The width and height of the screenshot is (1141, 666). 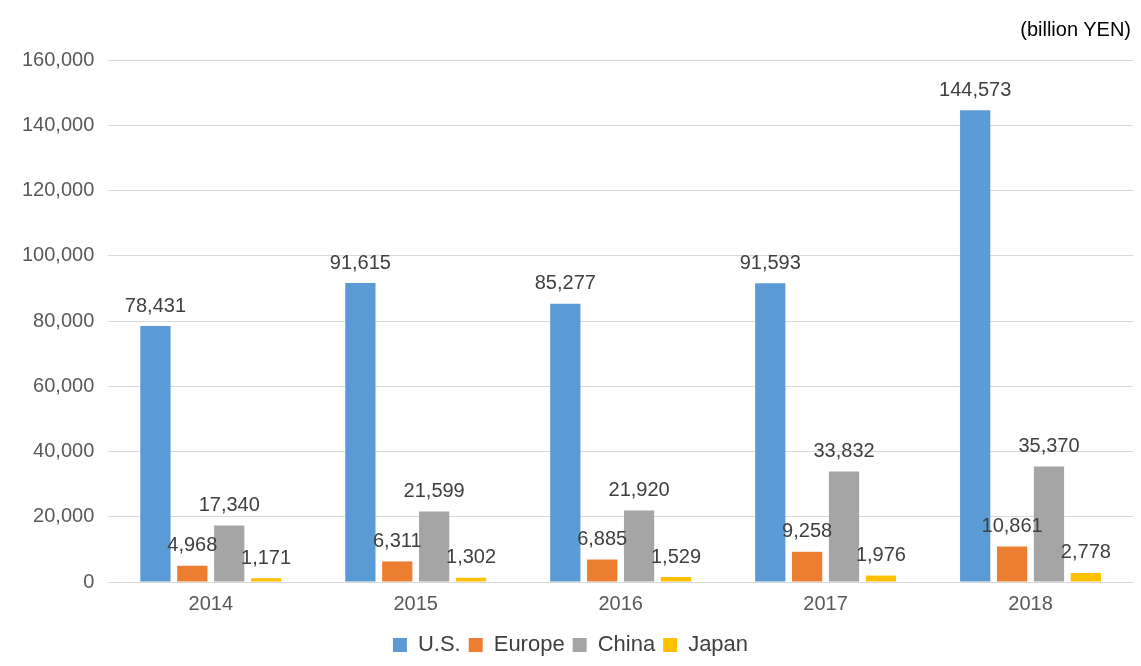 I want to click on data-label: 78,431, so click(x=155, y=304).